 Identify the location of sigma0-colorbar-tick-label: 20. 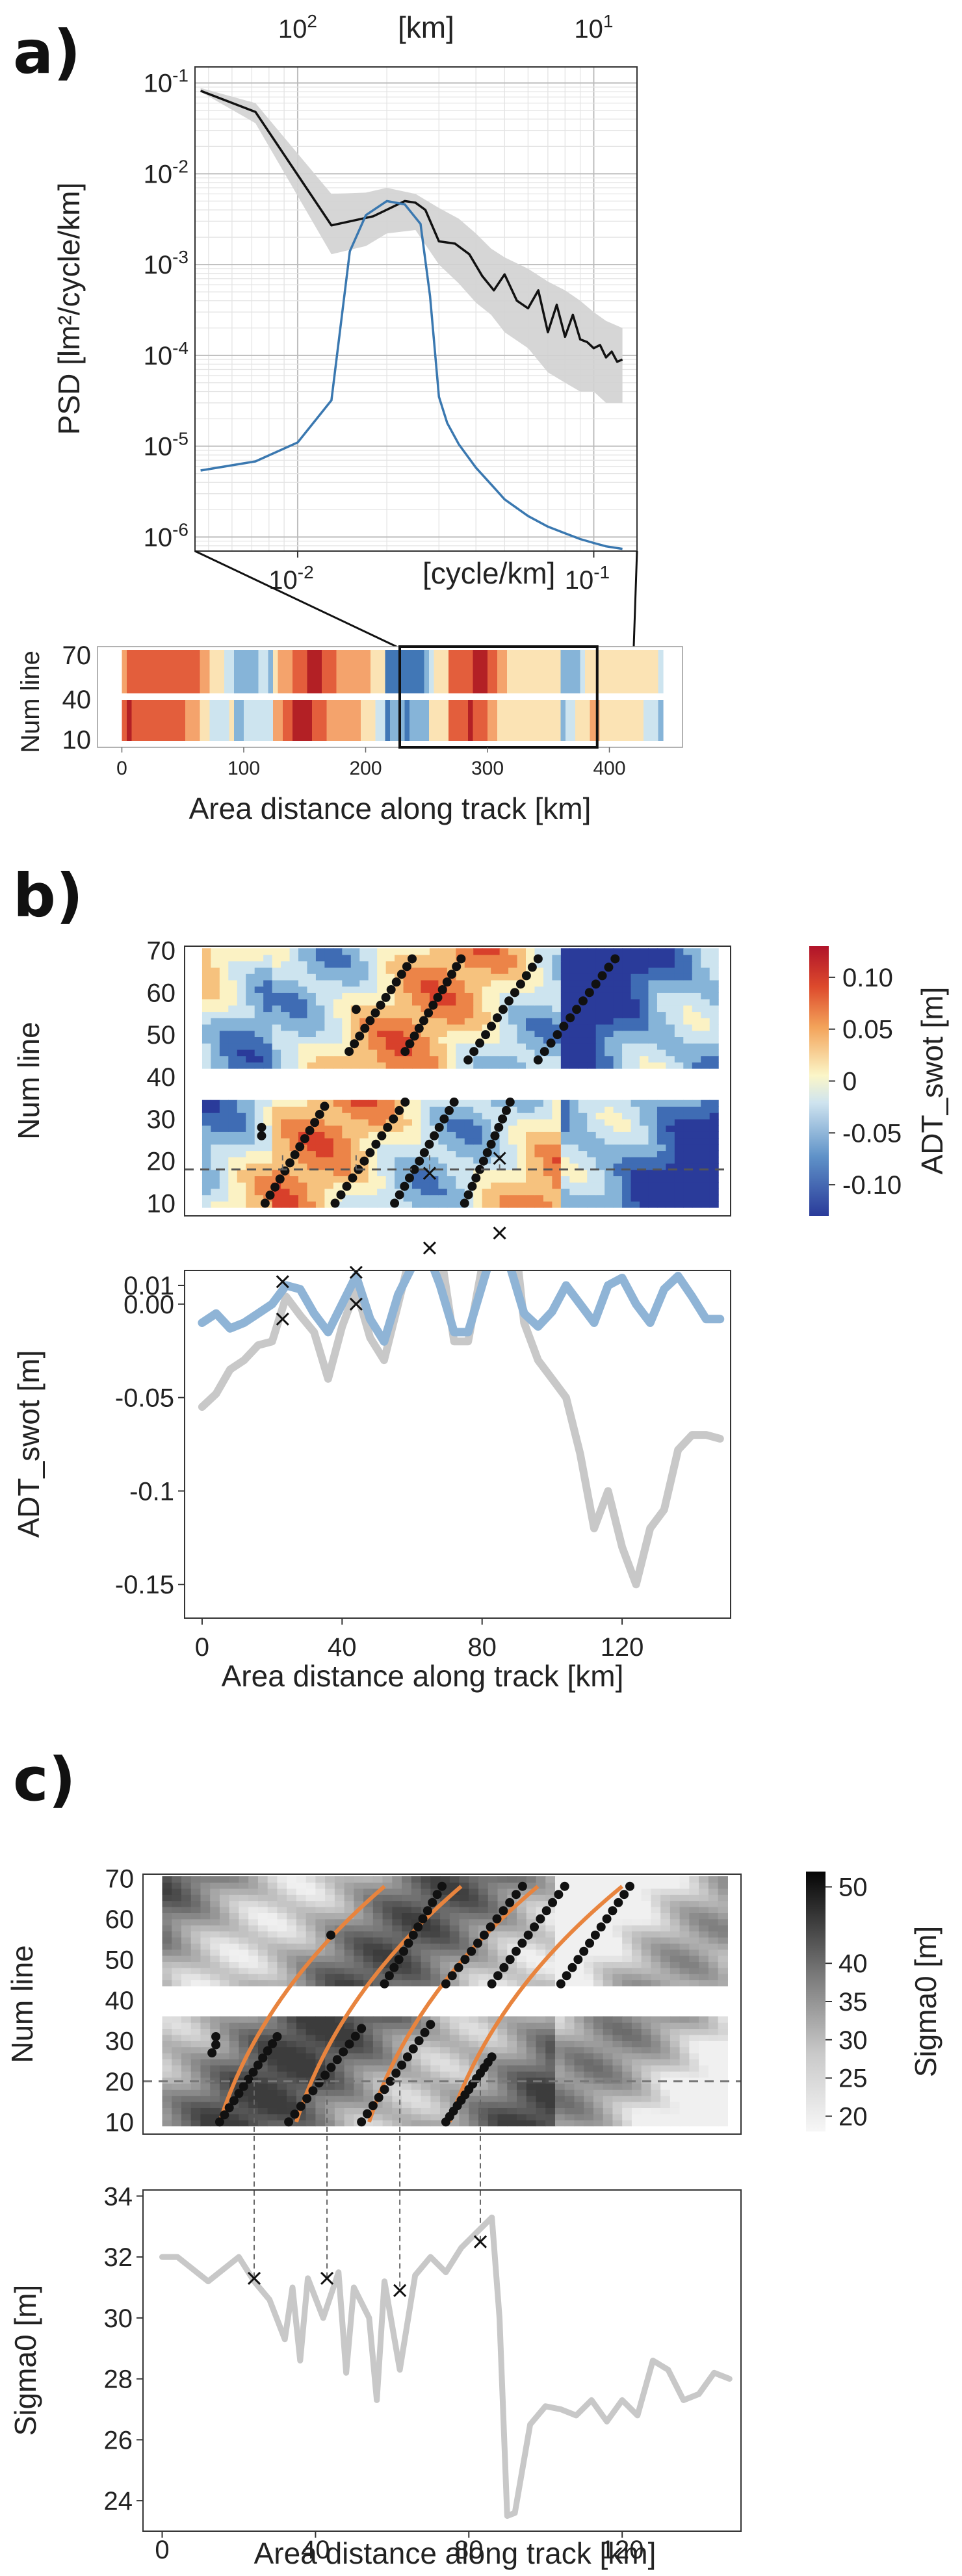
(853, 2117).